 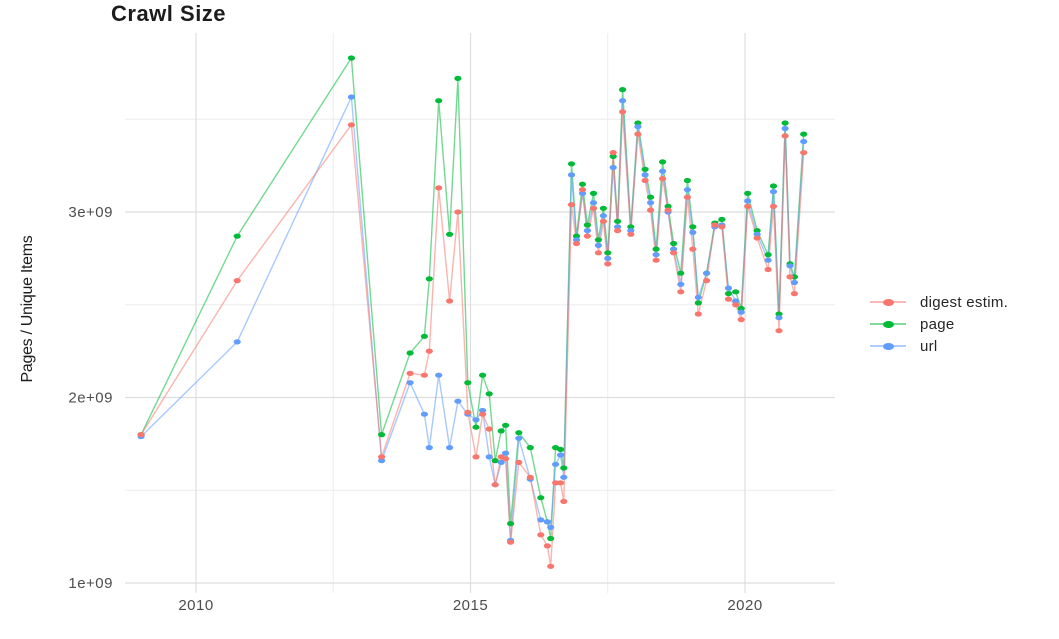 I want to click on x-tick-label: 2015, so click(x=470, y=605).